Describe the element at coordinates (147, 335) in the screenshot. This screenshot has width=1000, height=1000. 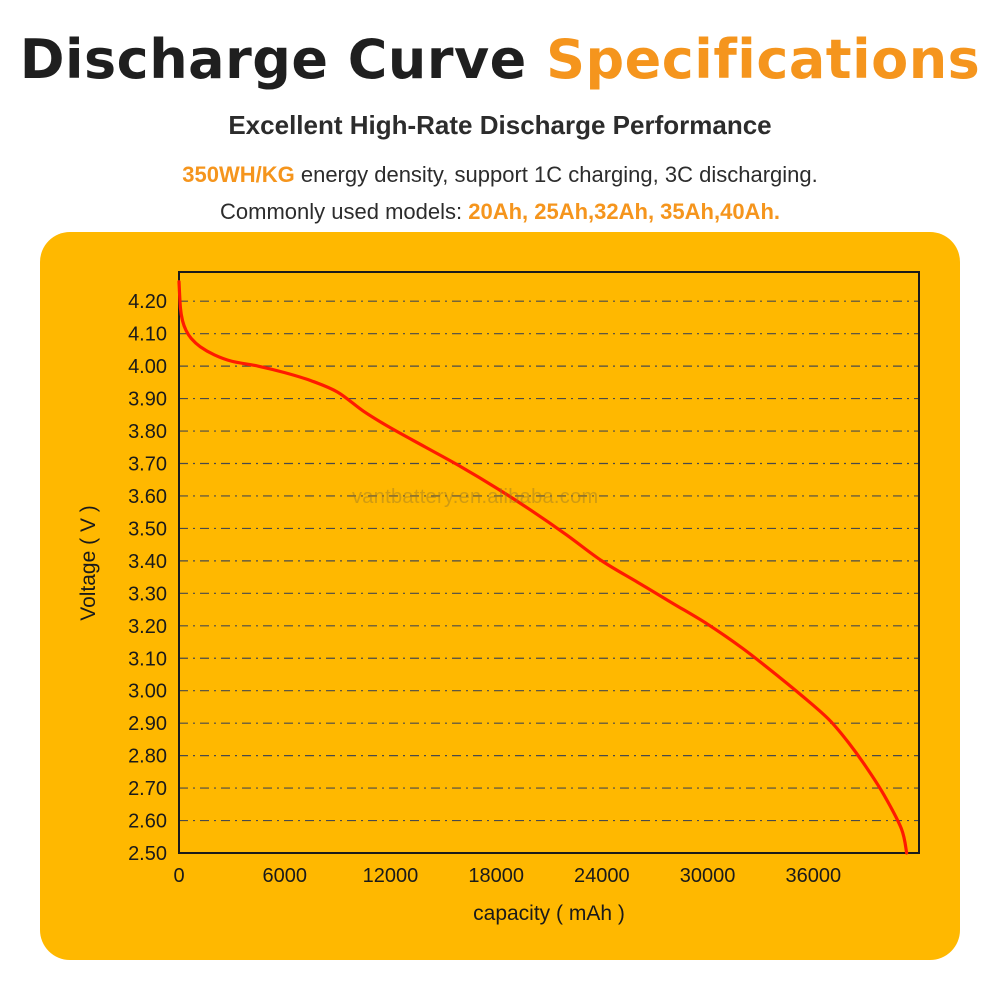
I see `y-tick-label: 4.10` at that location.